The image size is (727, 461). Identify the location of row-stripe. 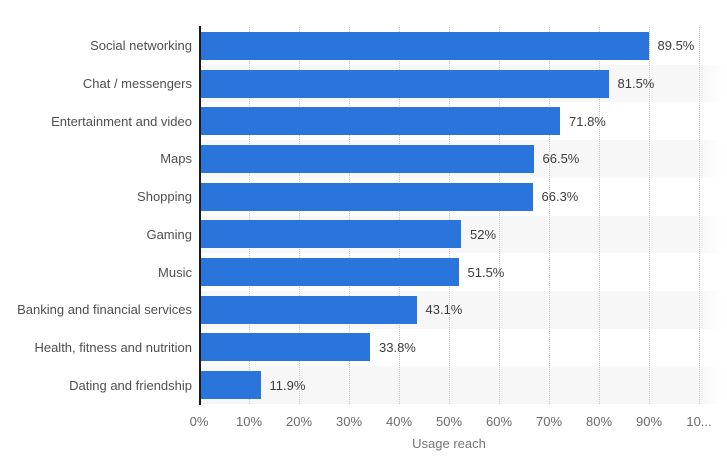
(463, 385).